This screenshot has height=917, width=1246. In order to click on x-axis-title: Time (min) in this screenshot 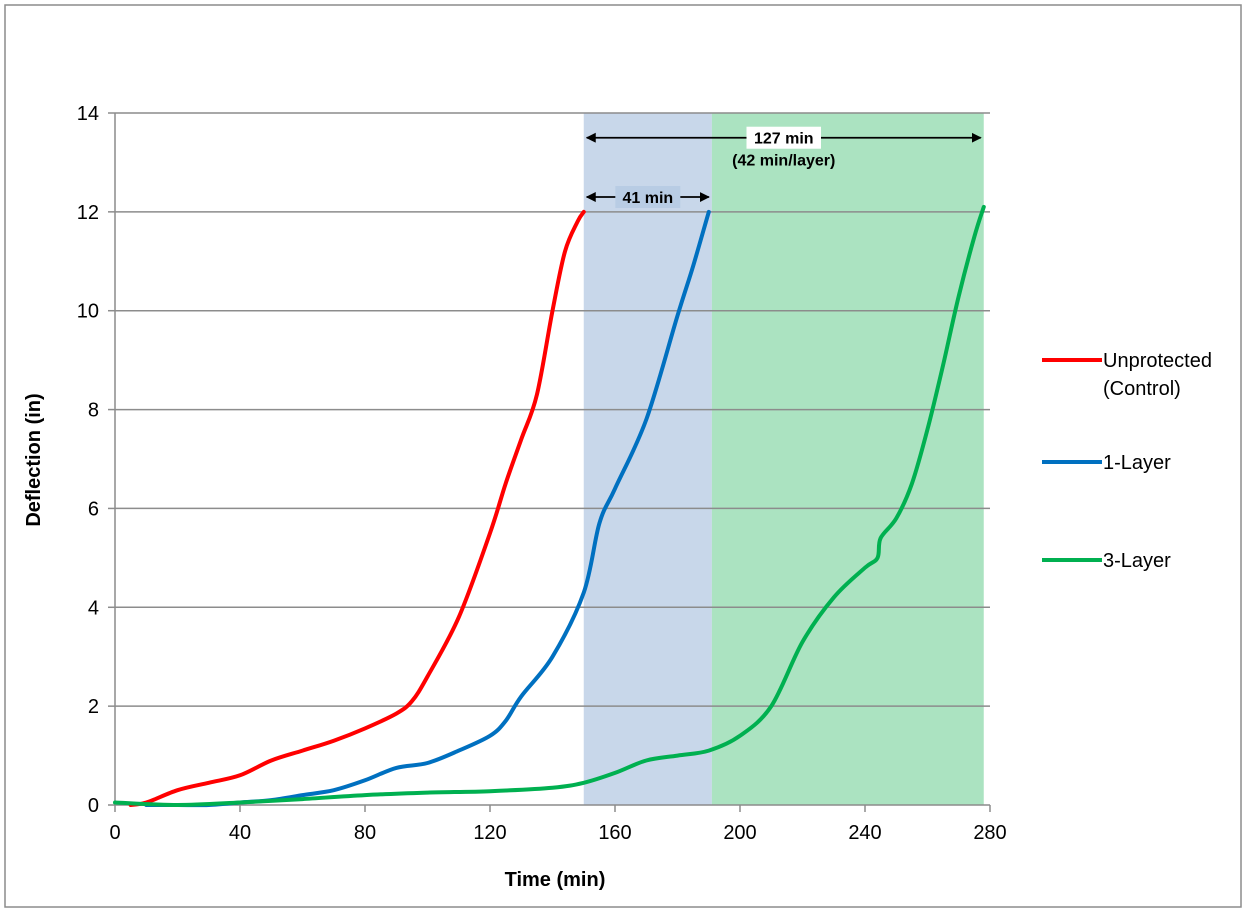, I will do `click(555, 880)`.